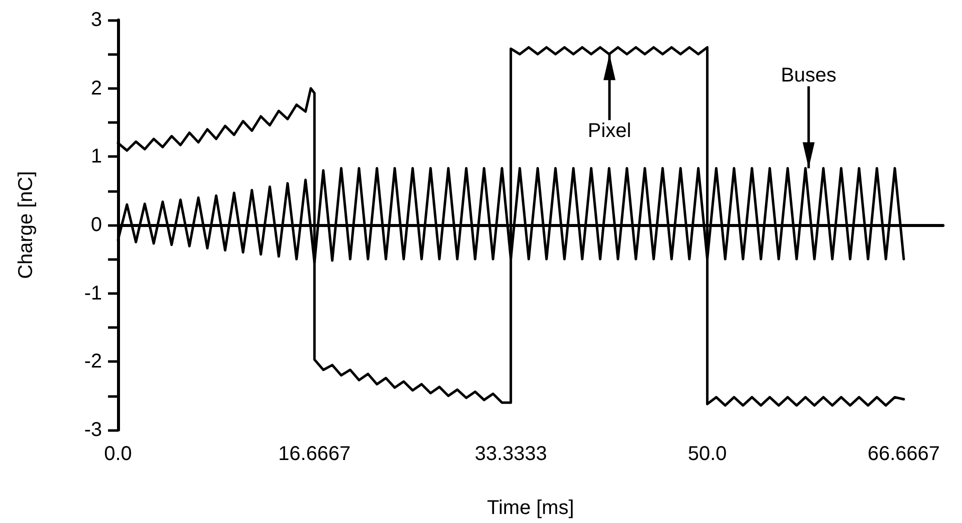 This screenshot has width=962, height=523. Describe the element at coordinates (26, 225) in the screenshot. I see `y-axis-title: Charge [nC]` at that location.